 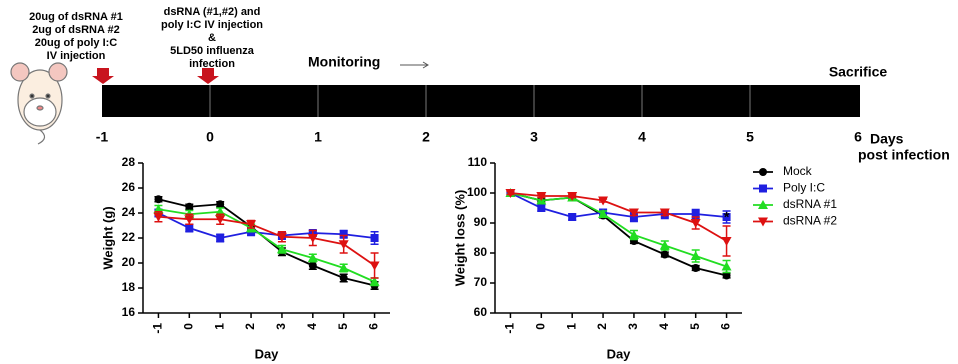 What do you see at coordinates (810, 204) in the screenshot?
I see `legend-label: dsRNA #1` at bounding box center [810, 204].